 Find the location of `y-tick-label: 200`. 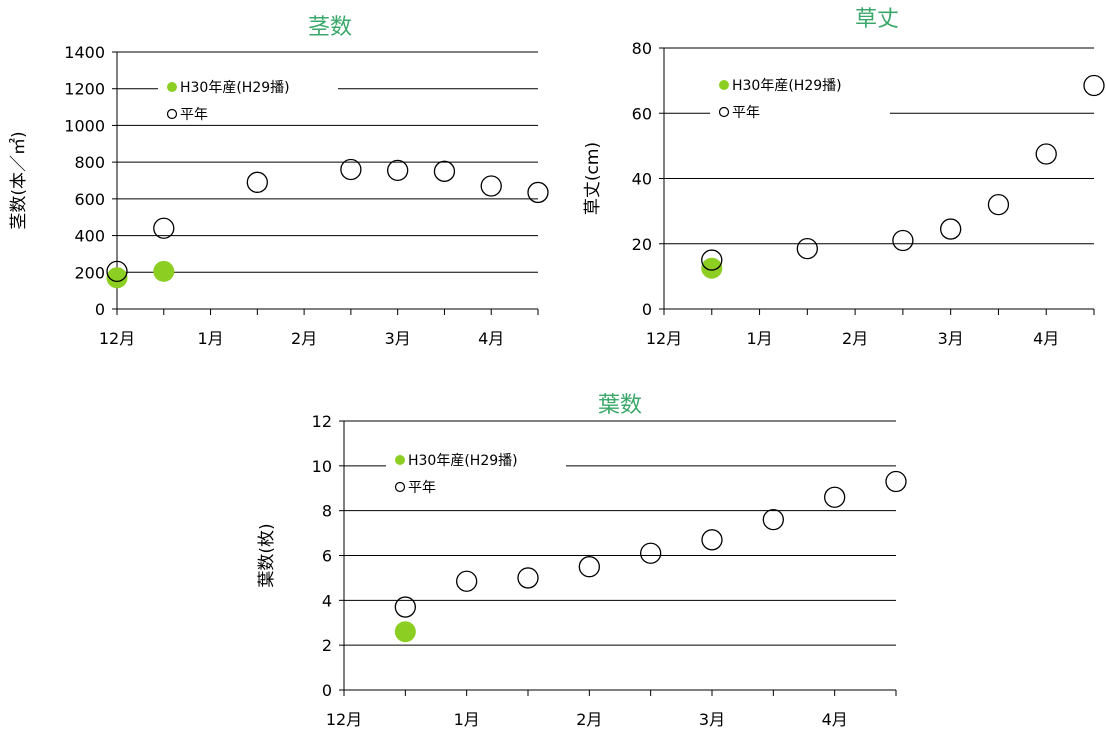

y-tick-label: 200 is located at coordinates (89, 272).